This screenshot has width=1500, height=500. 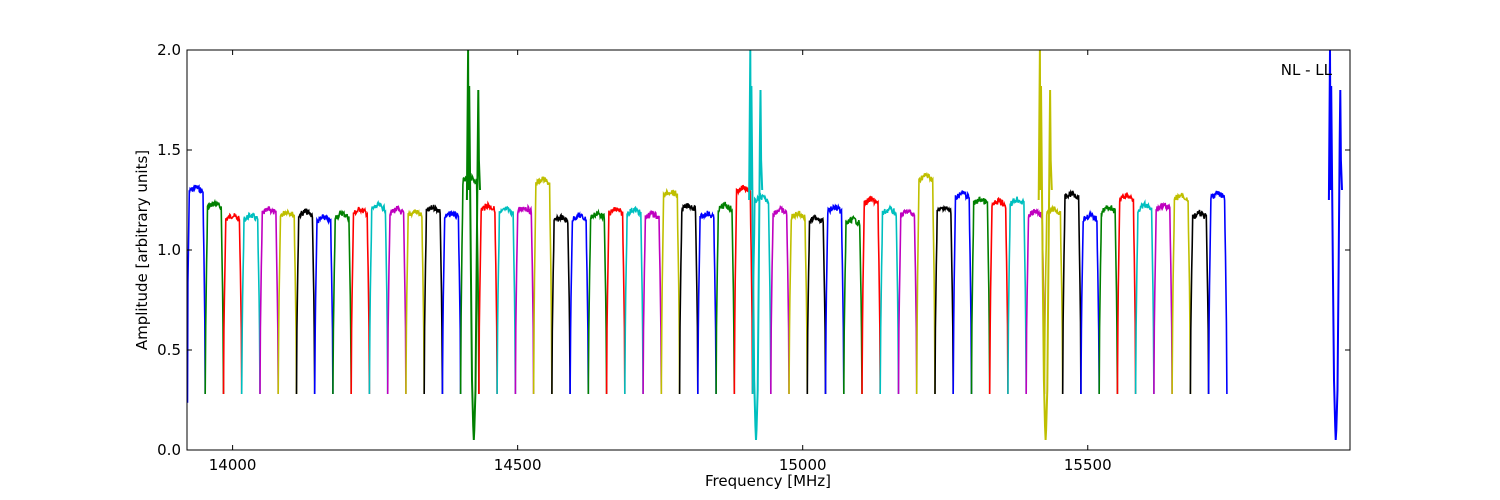 What do you see at coordinates (1307, 70) in the screenshot?
I see `chart-annotation: NL - LL` at bounding box center [1307, 70].